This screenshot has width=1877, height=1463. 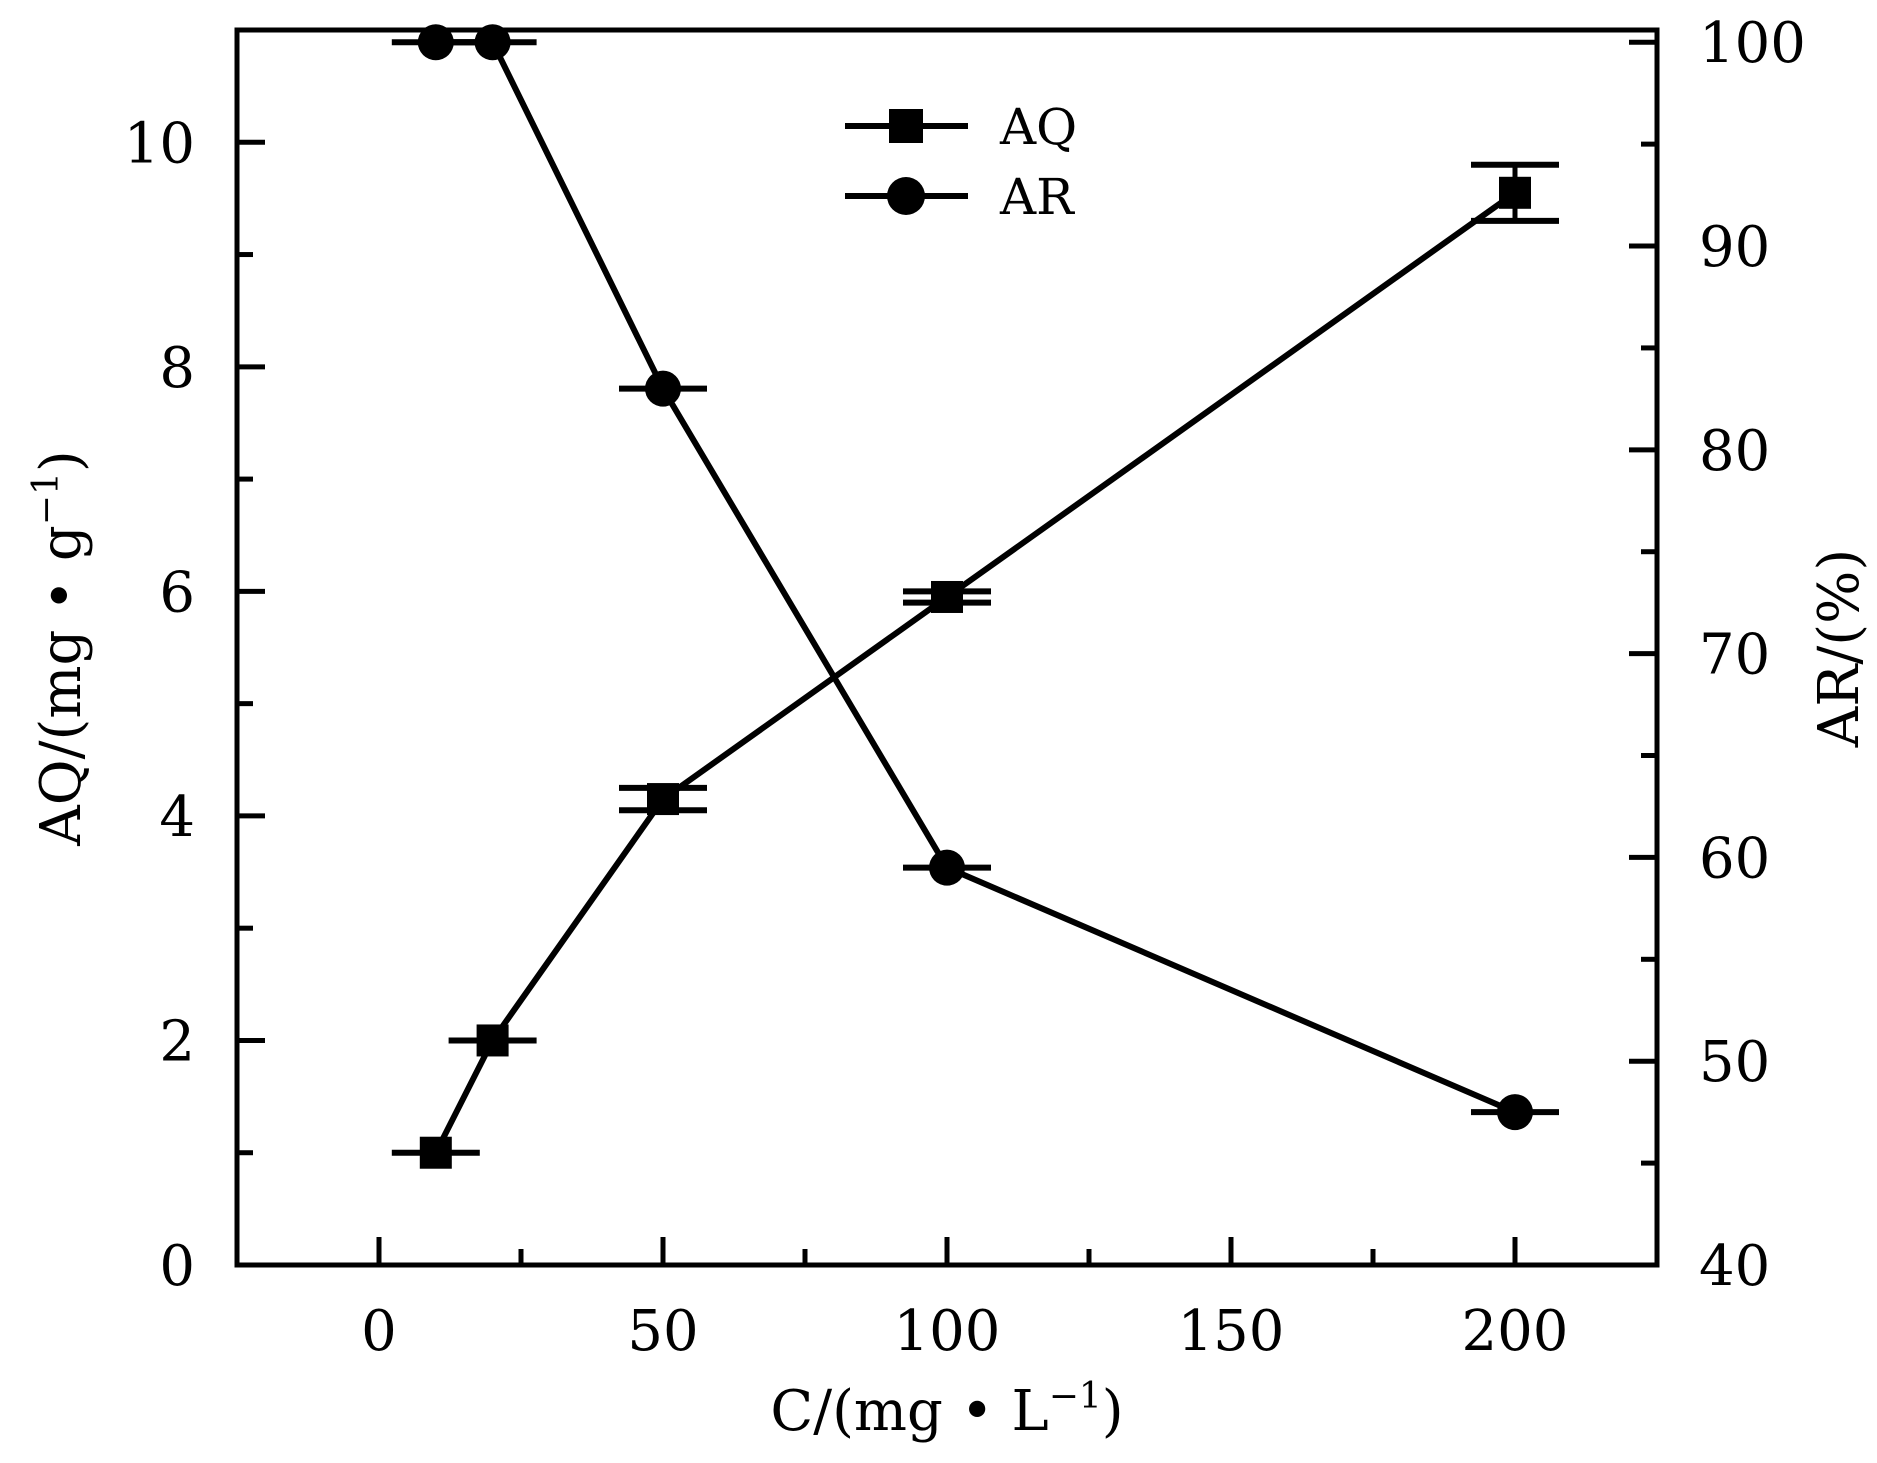 What do you see at coordinates (177, 1041) in the screenshot?
I see `y-left-tick-label: 2` at bounding box center [177, 1041].